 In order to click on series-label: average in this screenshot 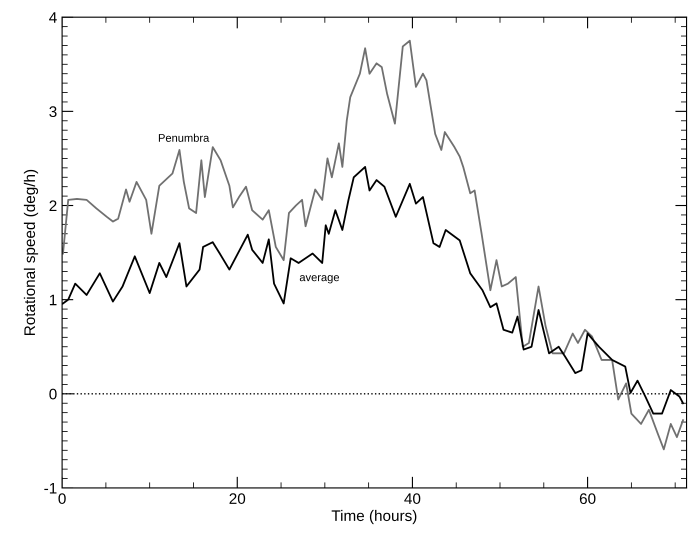, I will do `click(320, 279)`.